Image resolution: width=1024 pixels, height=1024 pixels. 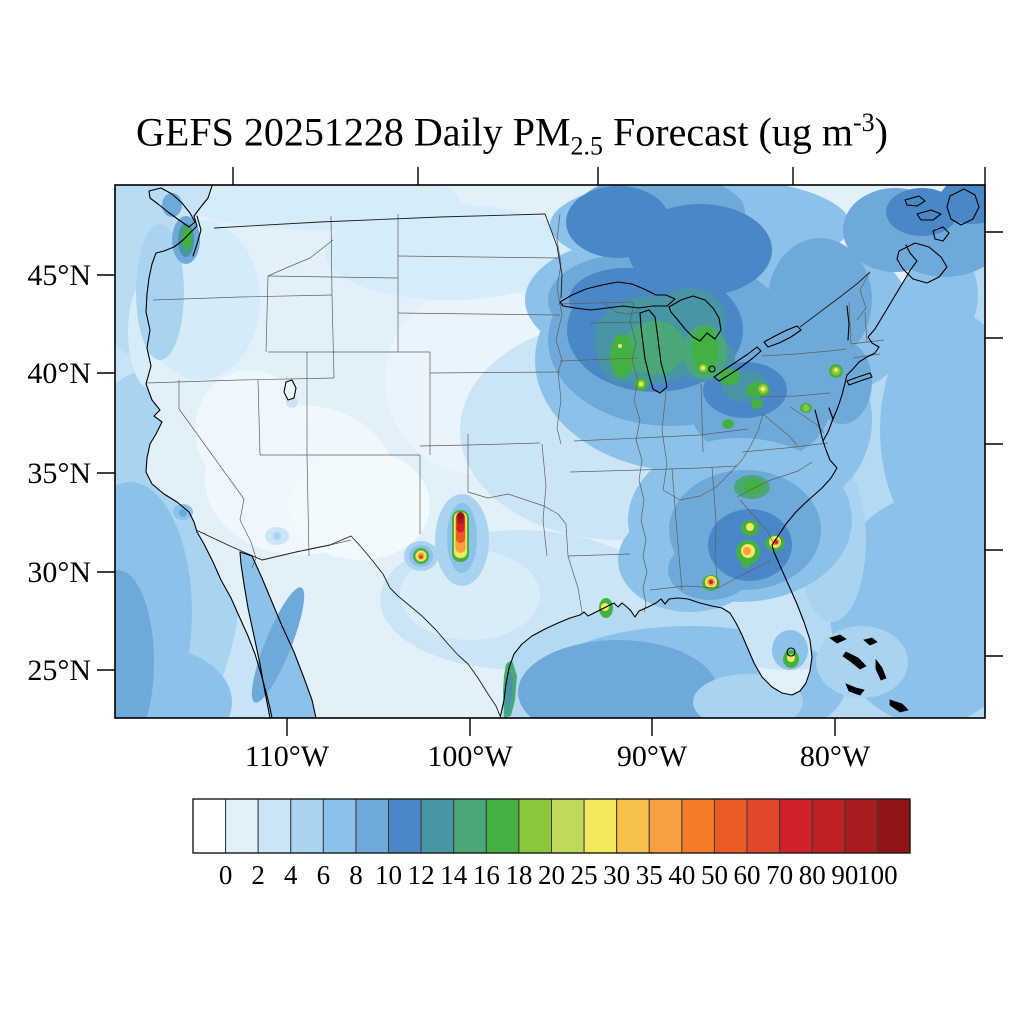 I want to click on colorbar-tick-label: 35, so click(x=649, y=875).